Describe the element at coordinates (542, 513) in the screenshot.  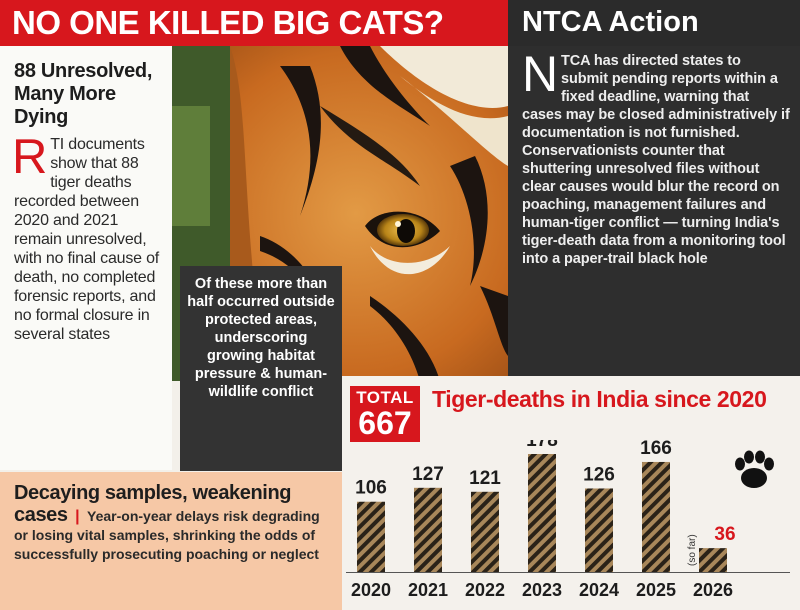
I see `bar-2023` at that location.